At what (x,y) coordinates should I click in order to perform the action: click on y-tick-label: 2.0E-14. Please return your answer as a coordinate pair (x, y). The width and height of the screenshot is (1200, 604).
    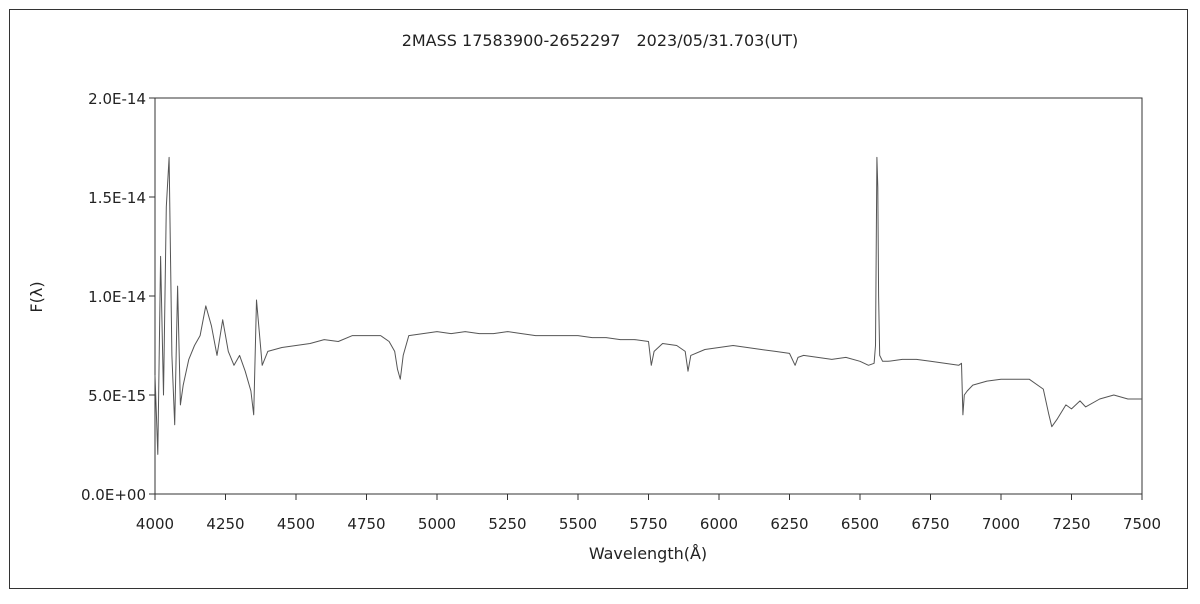
    Looking at the image, I should click on (117, 99).